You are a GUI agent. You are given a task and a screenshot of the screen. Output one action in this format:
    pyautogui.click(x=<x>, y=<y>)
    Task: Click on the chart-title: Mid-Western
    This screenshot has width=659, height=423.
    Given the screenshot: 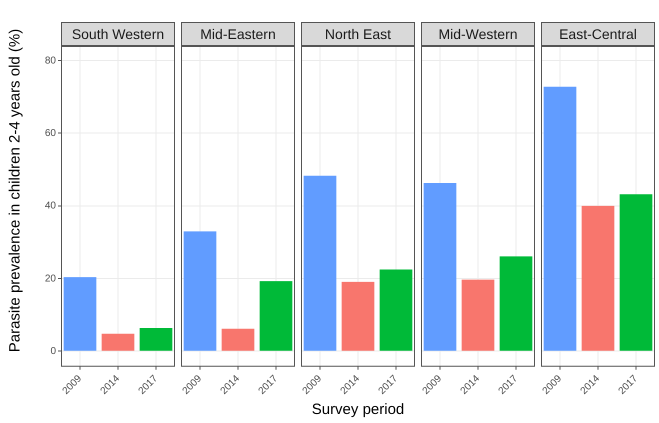 What is the action you would take?
    pyautogui.click(x=478, y=34)
    